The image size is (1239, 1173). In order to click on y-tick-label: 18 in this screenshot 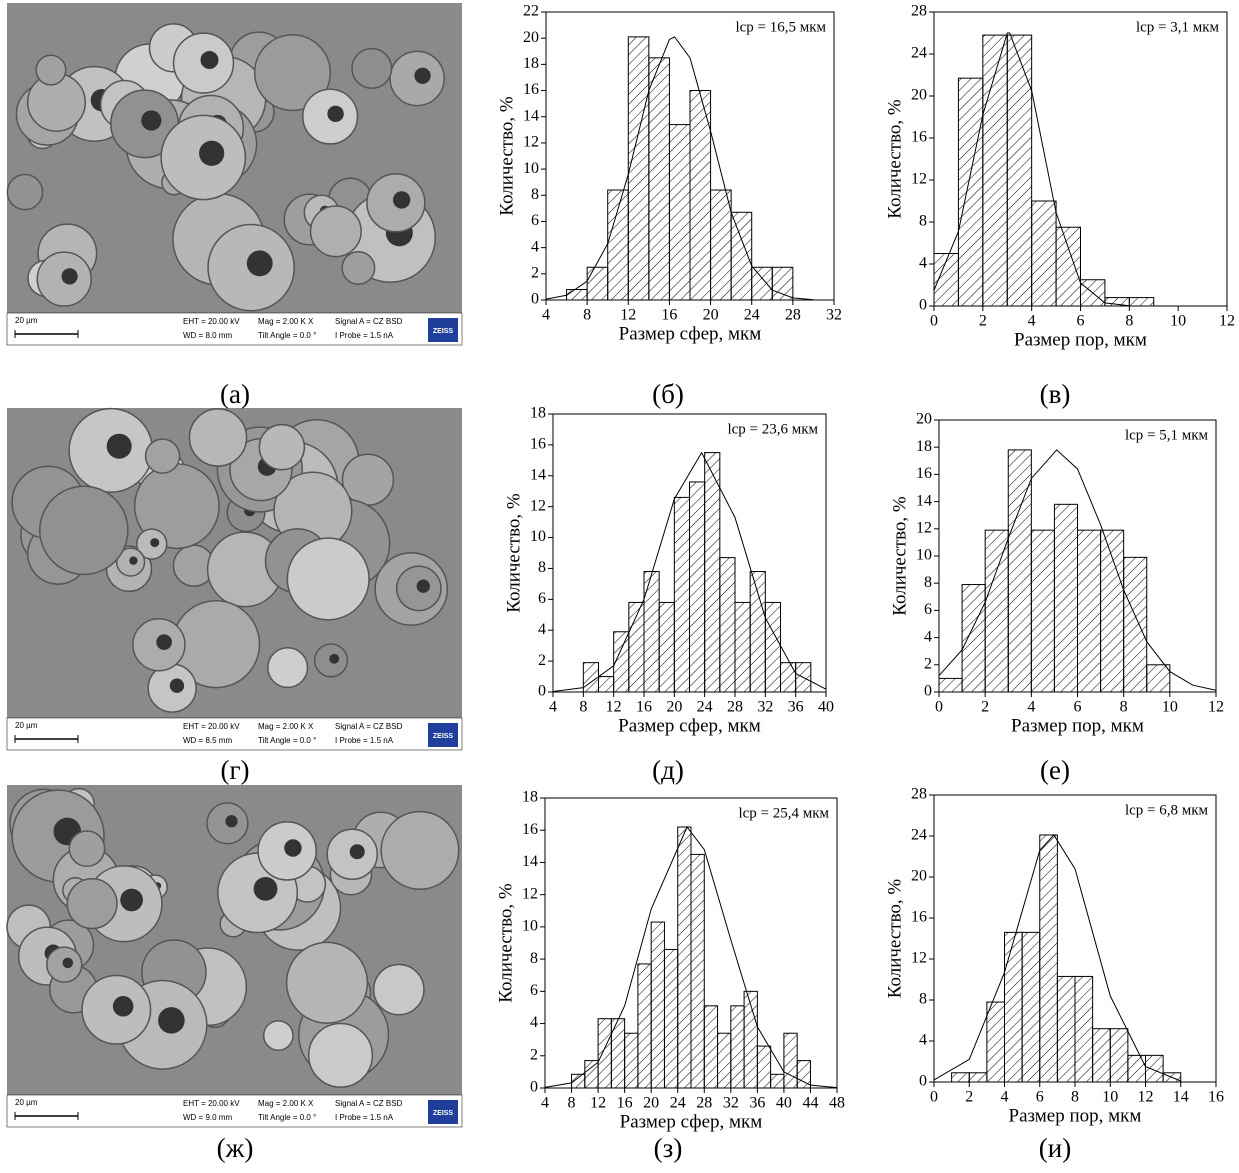, I will do `click(538, 413)`.